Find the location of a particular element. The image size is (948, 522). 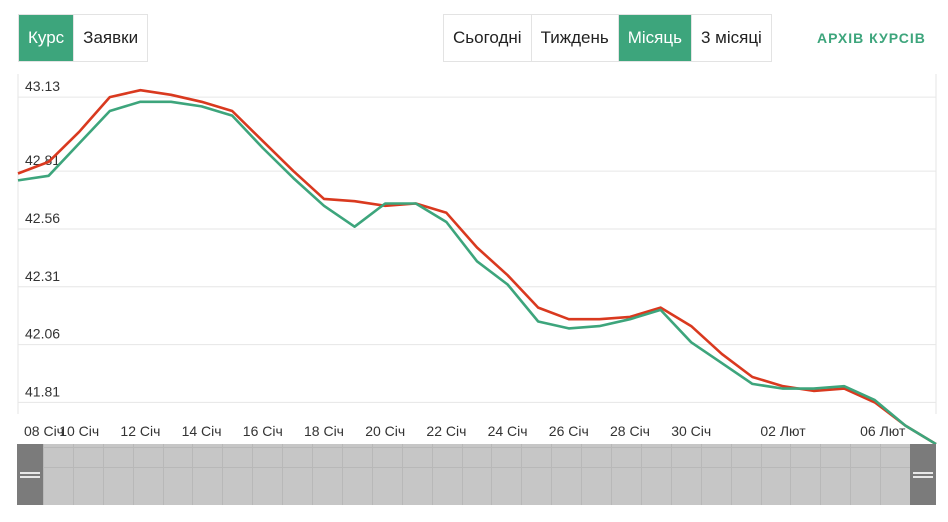

x-tick-label: 10 Січ is located at coordinates (79, 431).